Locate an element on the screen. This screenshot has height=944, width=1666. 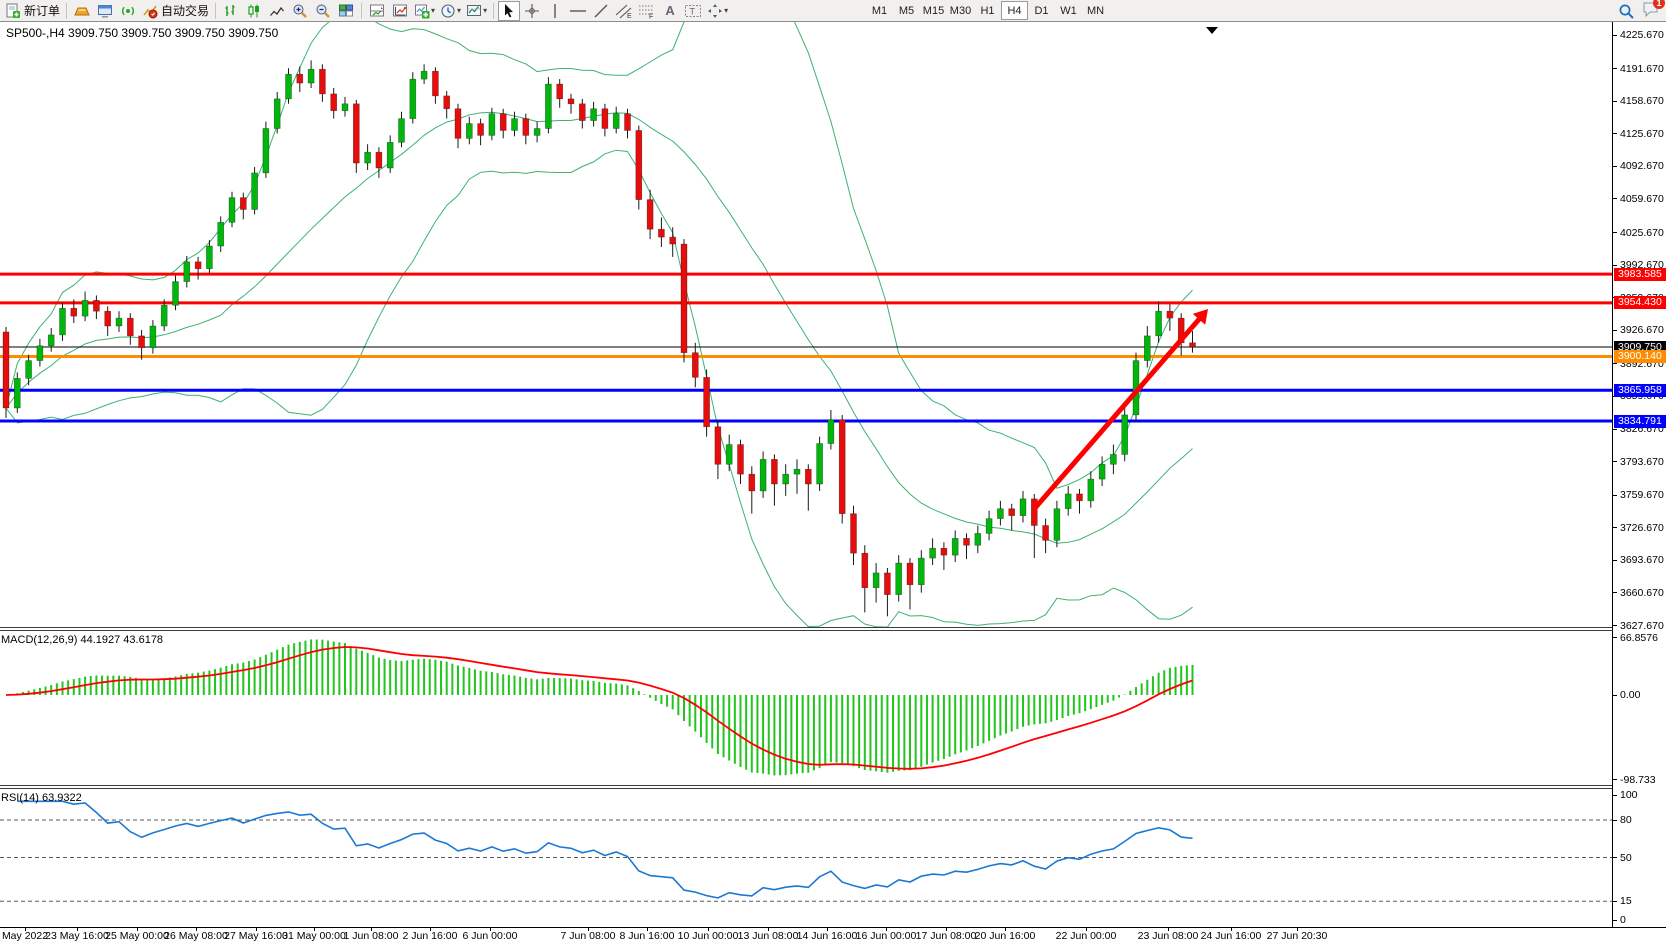
timeframe-button-D1: D1 is located at coordinates (1041, 10).